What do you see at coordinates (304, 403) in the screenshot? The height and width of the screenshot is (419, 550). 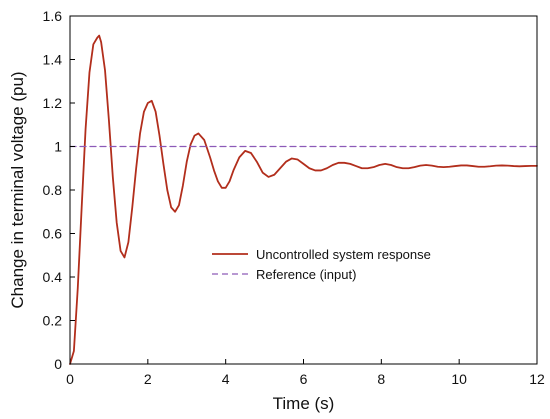 I see `x-axis-label: Time (s)` at bounding box center [304, 403].